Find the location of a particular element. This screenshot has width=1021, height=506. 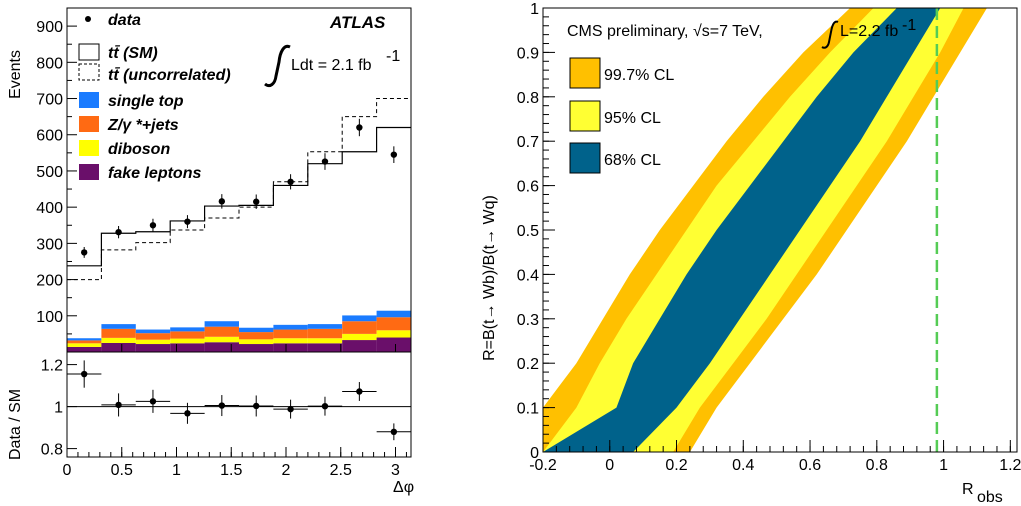

x-tick-label: 3 is located at coordinates (395, 470).